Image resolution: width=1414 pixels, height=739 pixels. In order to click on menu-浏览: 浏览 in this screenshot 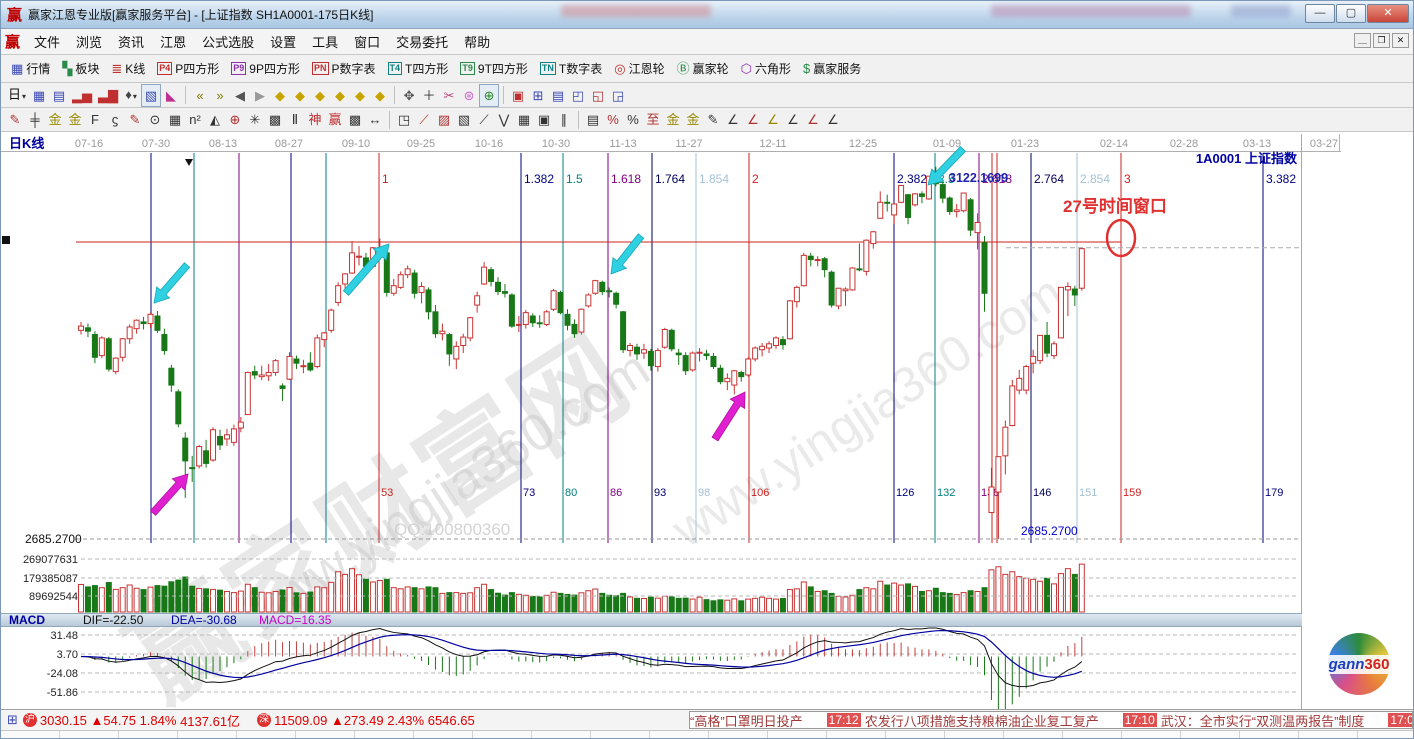, I will do `click(89, 42)`.